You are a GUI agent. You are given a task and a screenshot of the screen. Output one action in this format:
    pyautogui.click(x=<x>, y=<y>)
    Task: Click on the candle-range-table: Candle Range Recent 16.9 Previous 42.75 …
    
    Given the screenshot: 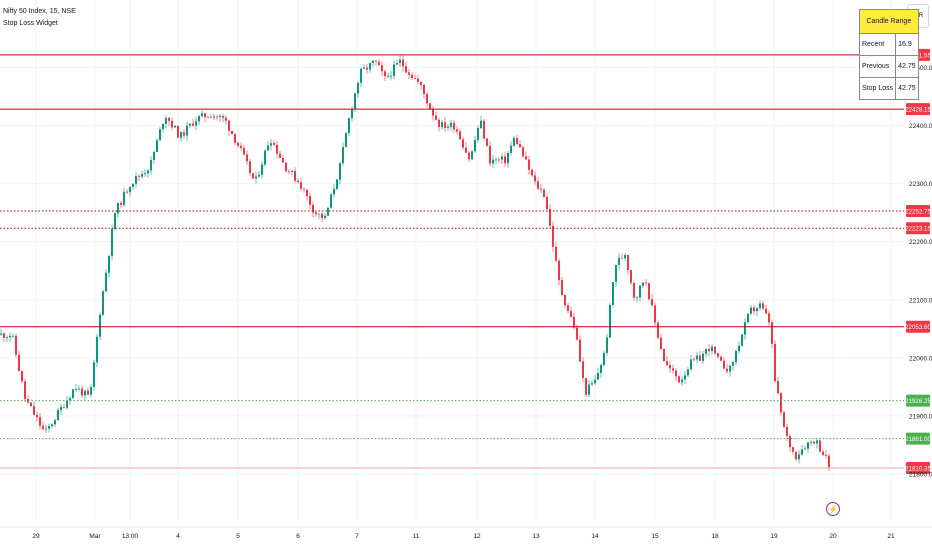 What is the action you would take?
    pyautogui.click(x=888, y=54)
    